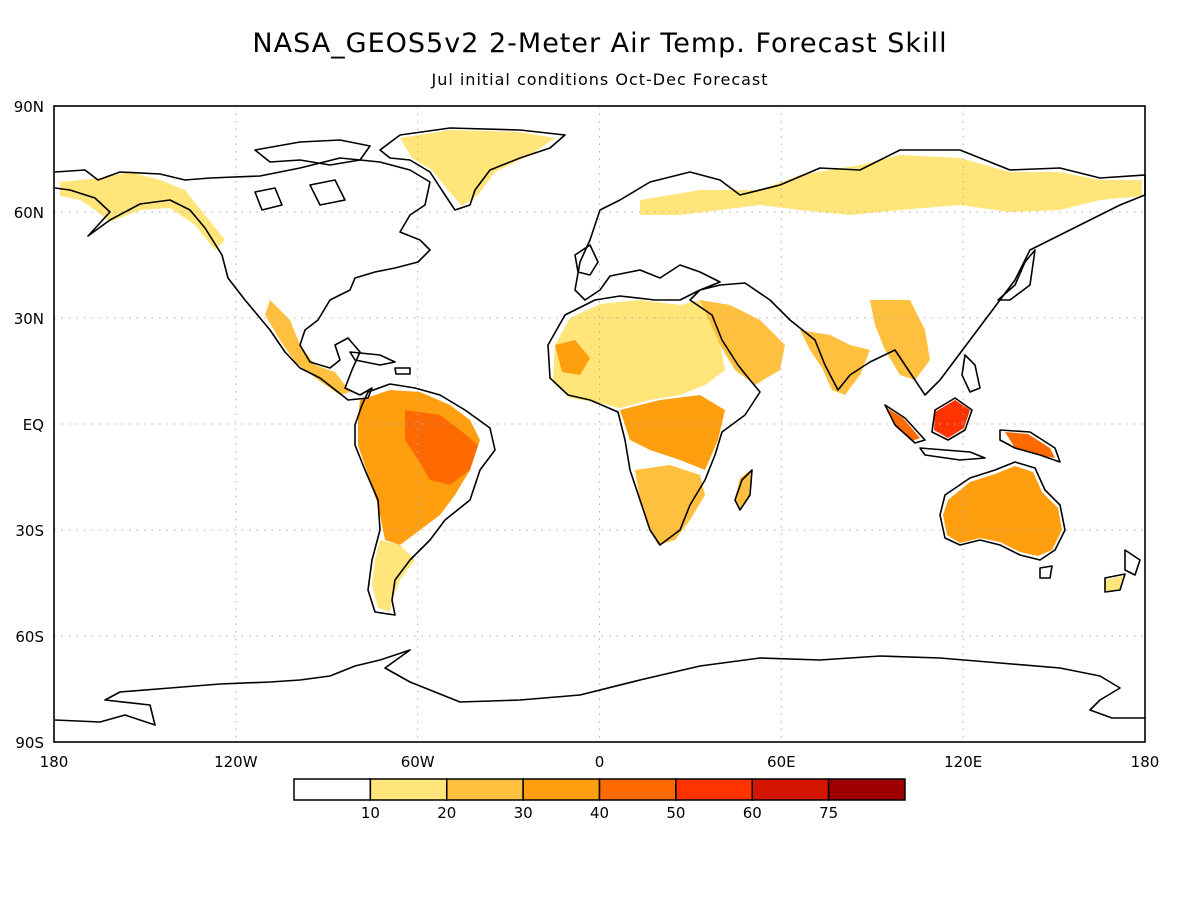  I want to click on coast-caribbean, so click(380, 363).